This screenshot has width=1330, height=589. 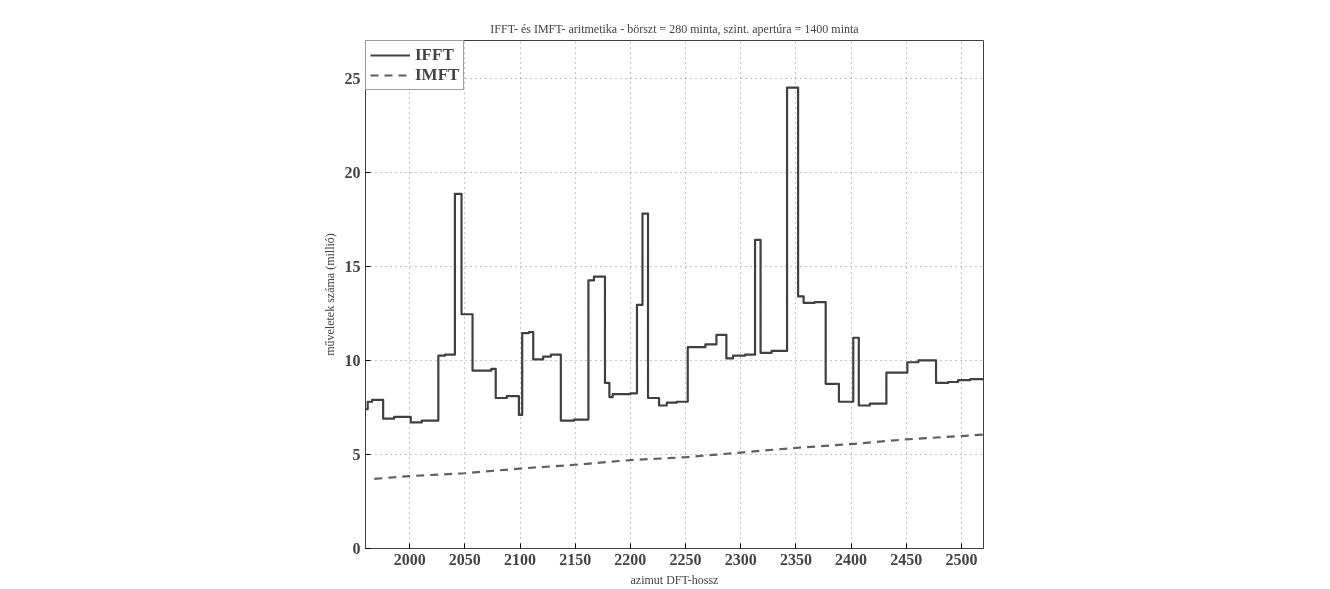 I want to click on legend-label: IFFT, so click(x=434, y=55).